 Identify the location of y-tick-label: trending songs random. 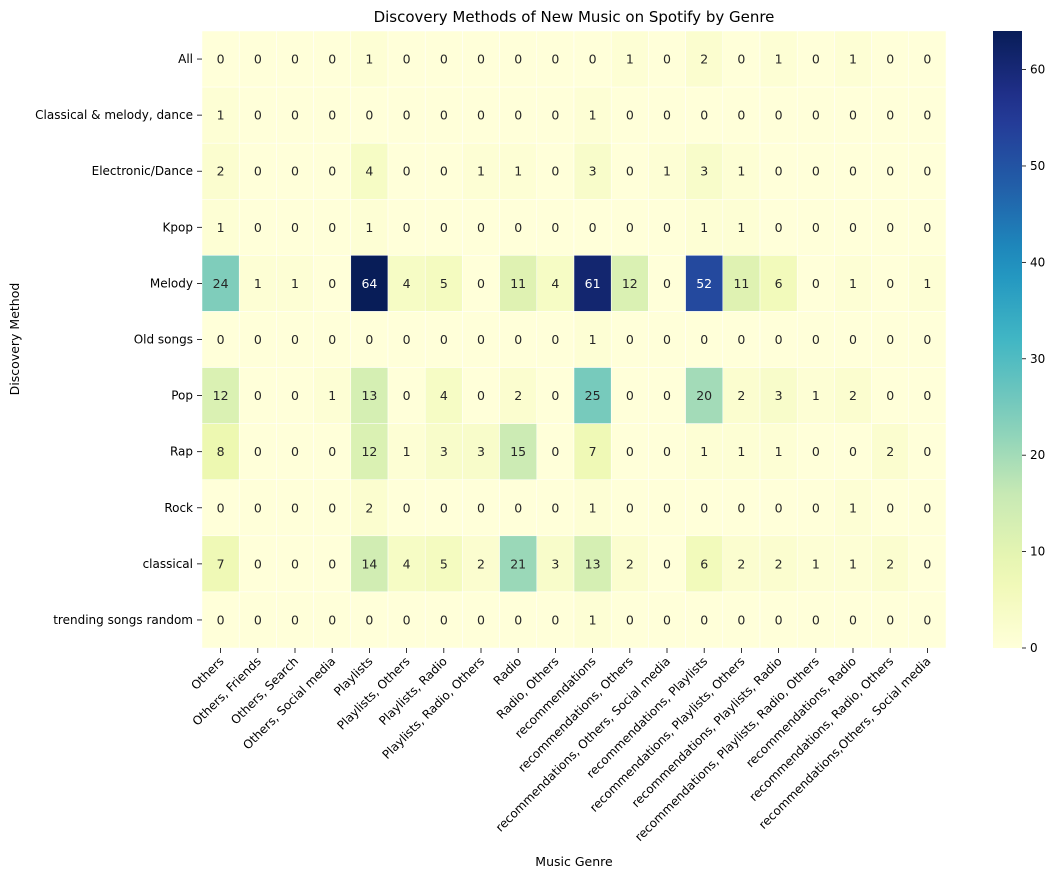
(123, 620).